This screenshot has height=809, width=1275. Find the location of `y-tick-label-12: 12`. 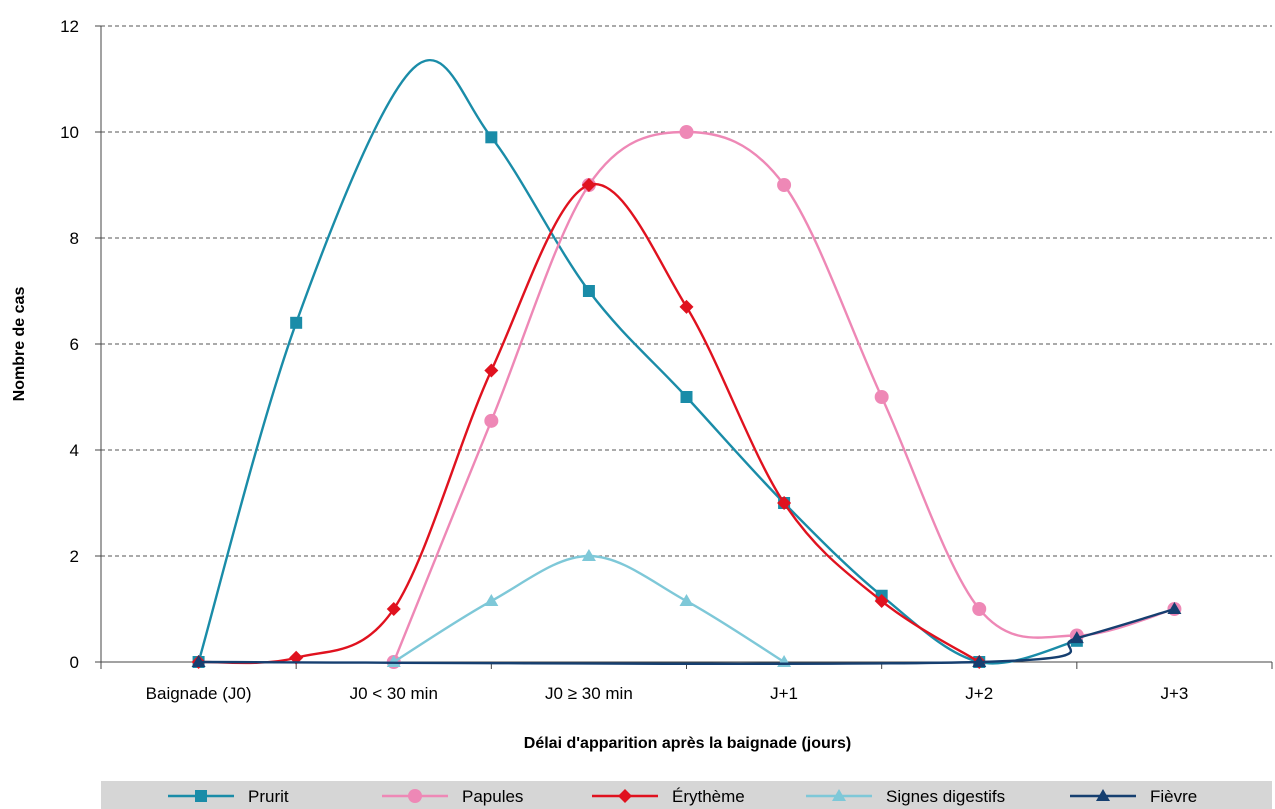

y-tick-label-12: 12 is located at coordinates (69, 26).